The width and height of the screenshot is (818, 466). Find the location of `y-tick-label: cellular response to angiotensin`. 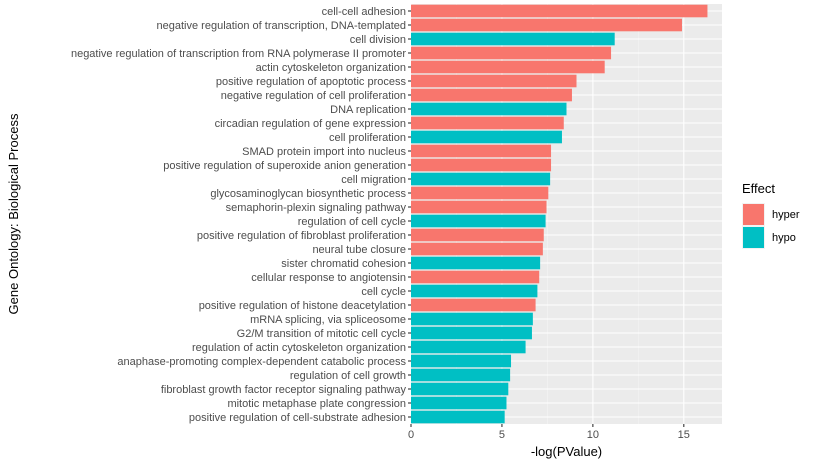

y-tick-label: cellular response to angiotensin is located at coordinates (328, 278).